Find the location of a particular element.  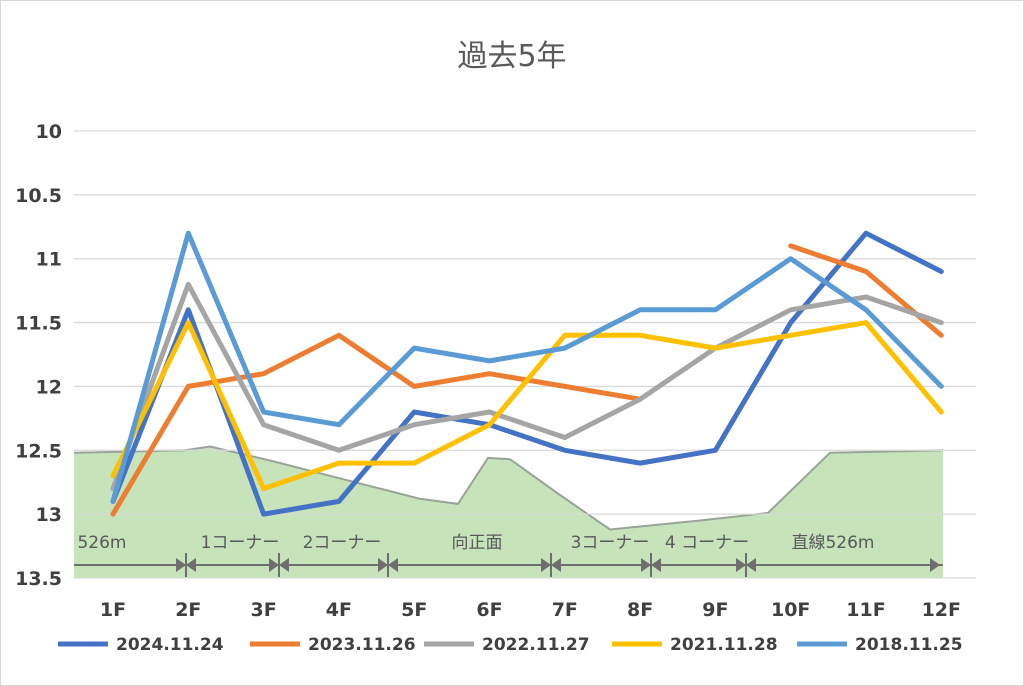

y-tick-label: 13.5 is located at coordinates (38, 579).